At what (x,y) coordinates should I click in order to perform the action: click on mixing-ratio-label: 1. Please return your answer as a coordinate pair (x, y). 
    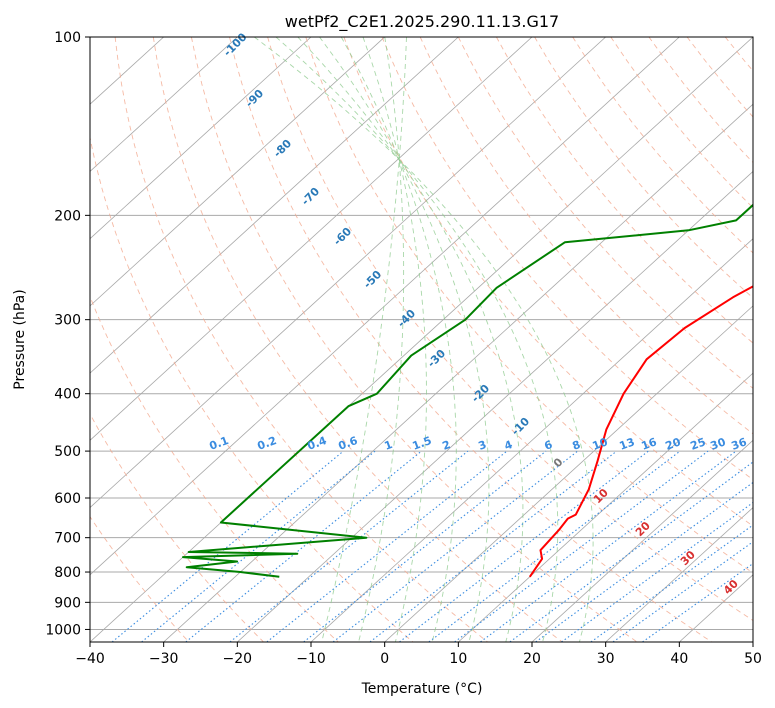
    Looking at the image, I should click on (389, 445).